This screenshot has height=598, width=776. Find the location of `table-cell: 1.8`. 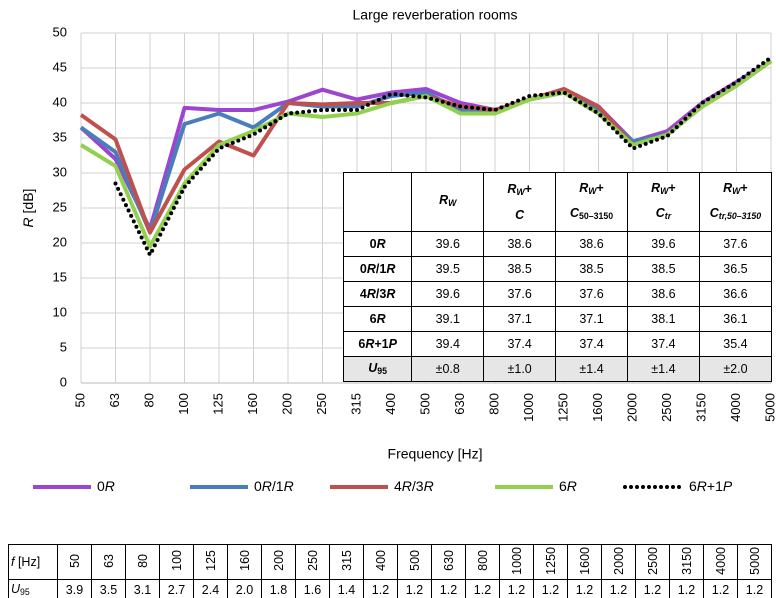

table-cell: 1.8 is located at coordinates (278, 588).